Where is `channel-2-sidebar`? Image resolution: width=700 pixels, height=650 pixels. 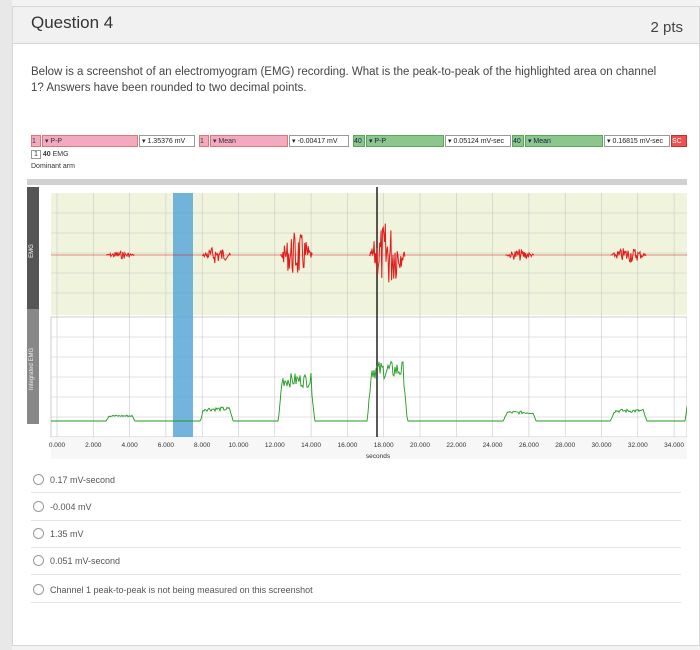 channel-2-sidebar is located at coordinates (33, 366).